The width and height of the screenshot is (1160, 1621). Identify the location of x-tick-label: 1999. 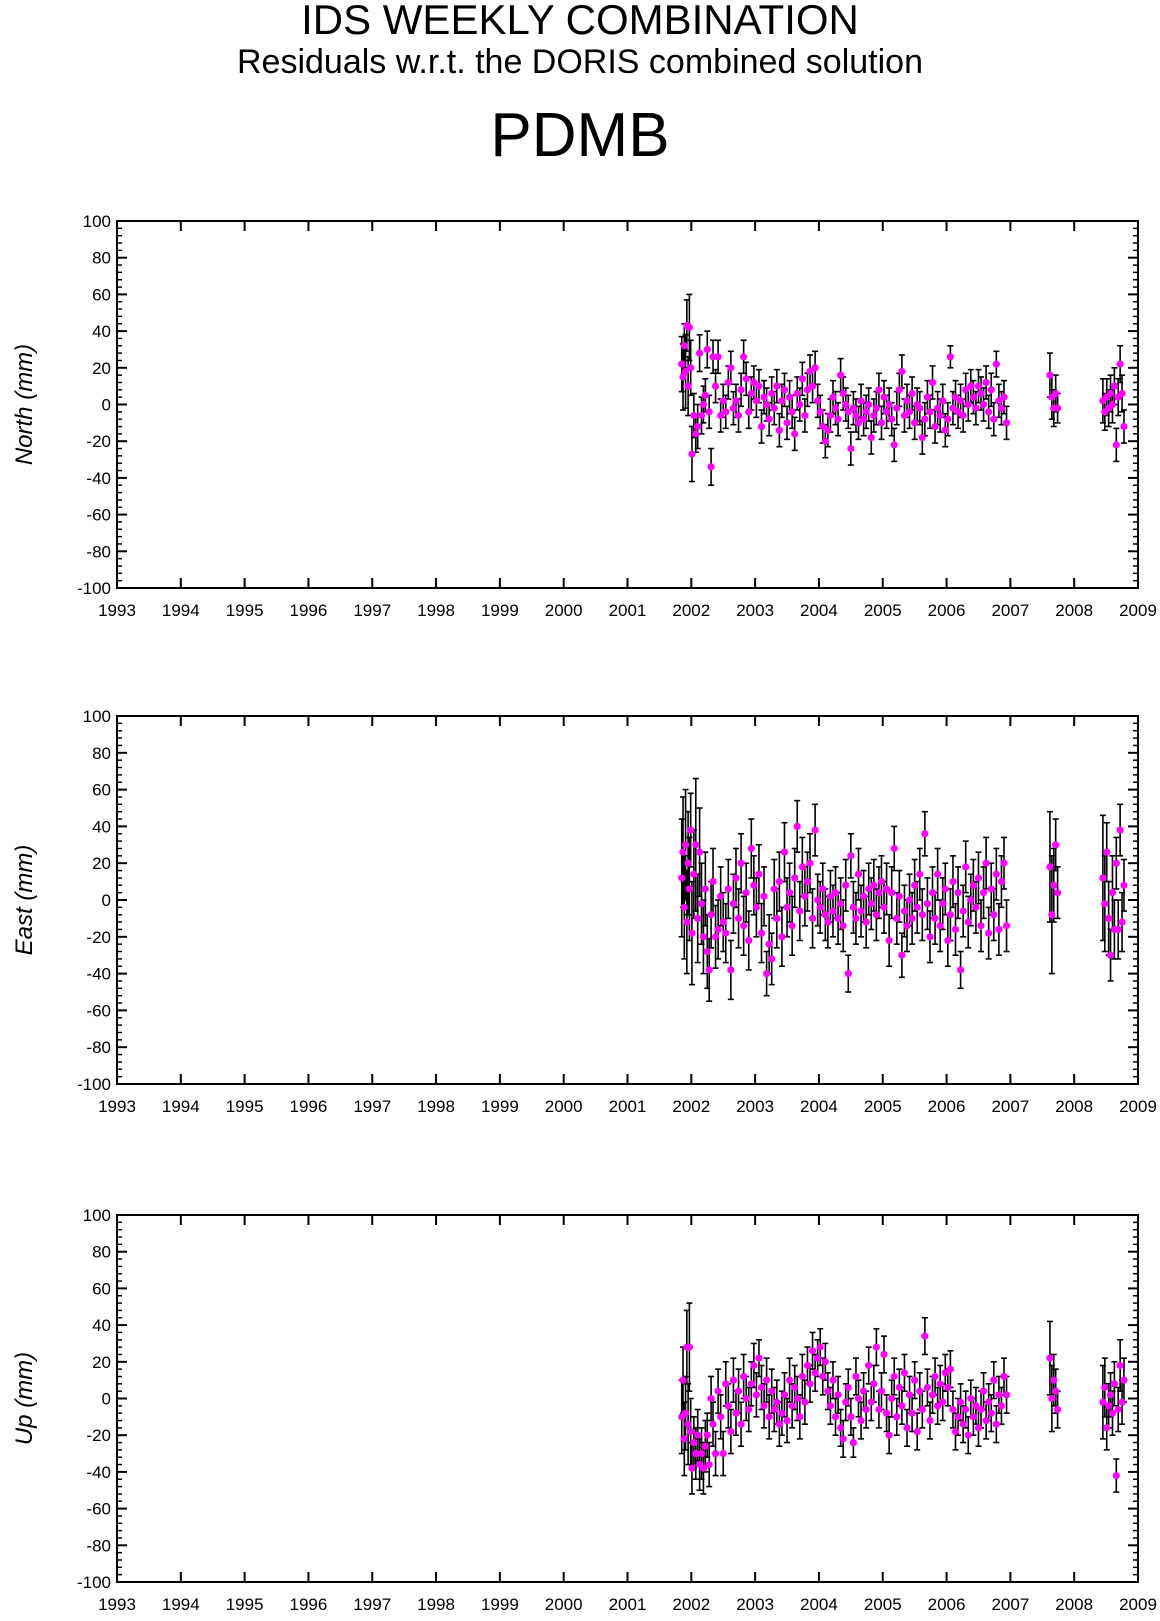
(500, 1106).